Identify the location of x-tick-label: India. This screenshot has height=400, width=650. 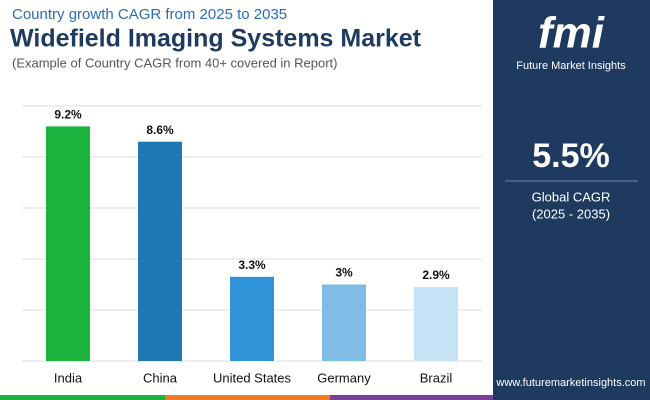
(68, 377).